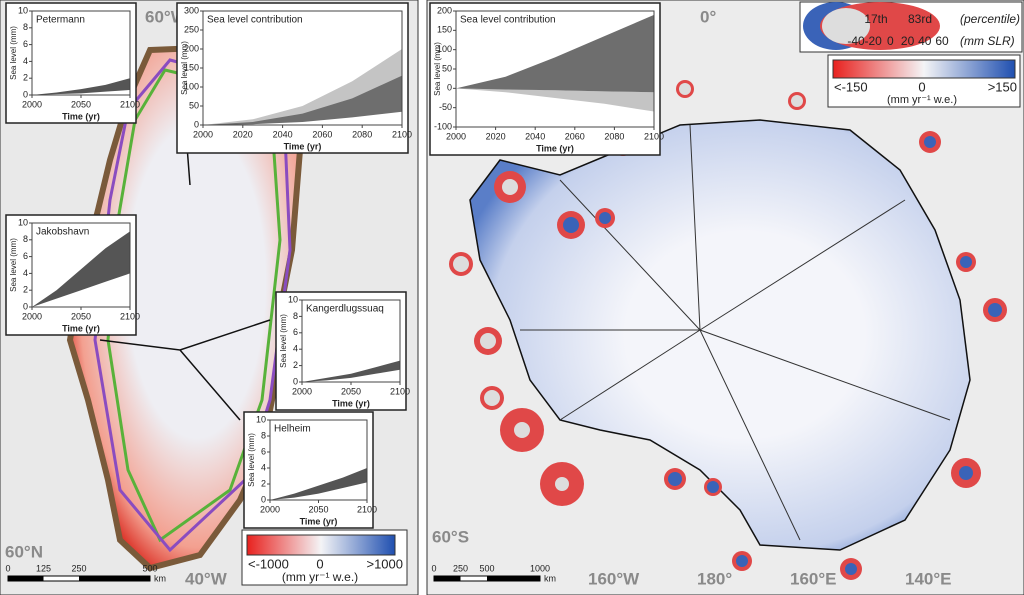 The image size is (1024, 595). What do you see at coordinates (1002, 86) in the screenshot?
I see `colorbar-label: >150` at bounding box center [1002, 86].